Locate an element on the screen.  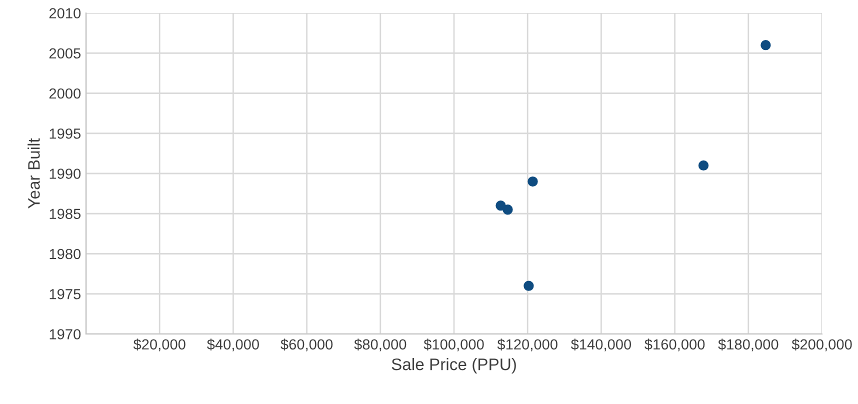
x-tick-label: $120,000 is located at coordinates (527, 345).